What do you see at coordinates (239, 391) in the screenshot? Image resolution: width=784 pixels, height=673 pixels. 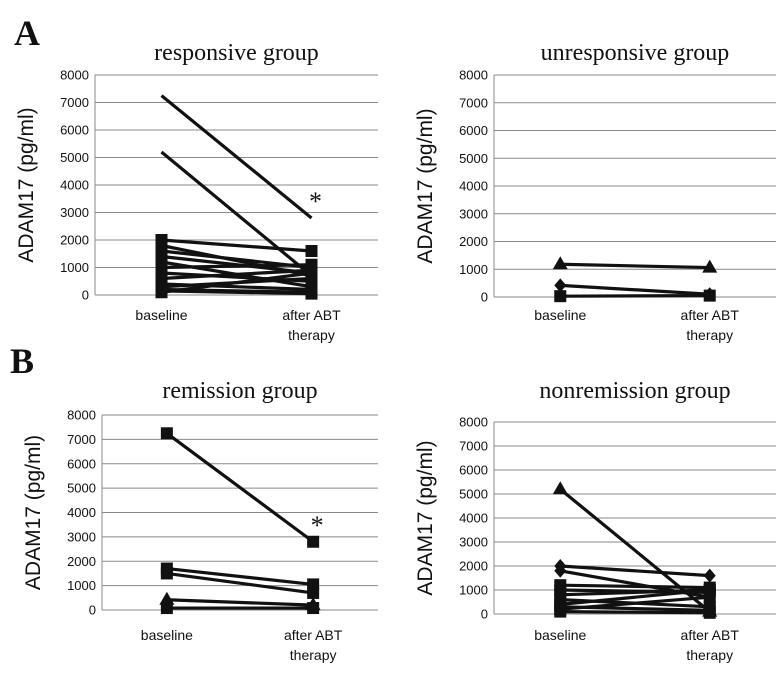 I see `chart-title: remission group` at bounding box center [239, 391].